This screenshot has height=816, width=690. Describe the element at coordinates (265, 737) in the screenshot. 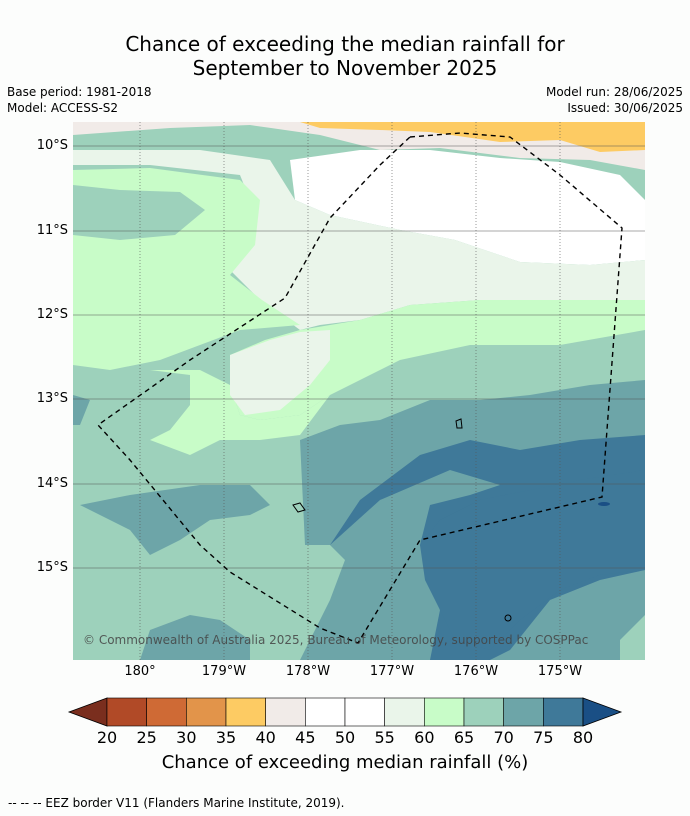

I see `colorbar-tick: 40` at that location.